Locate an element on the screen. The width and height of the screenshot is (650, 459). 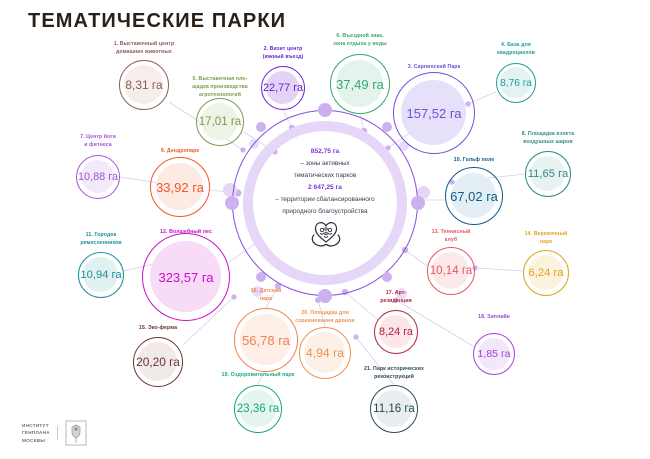
bubble-label-19: 19. Оздоровительный парк is located at coordinates (258, 376).